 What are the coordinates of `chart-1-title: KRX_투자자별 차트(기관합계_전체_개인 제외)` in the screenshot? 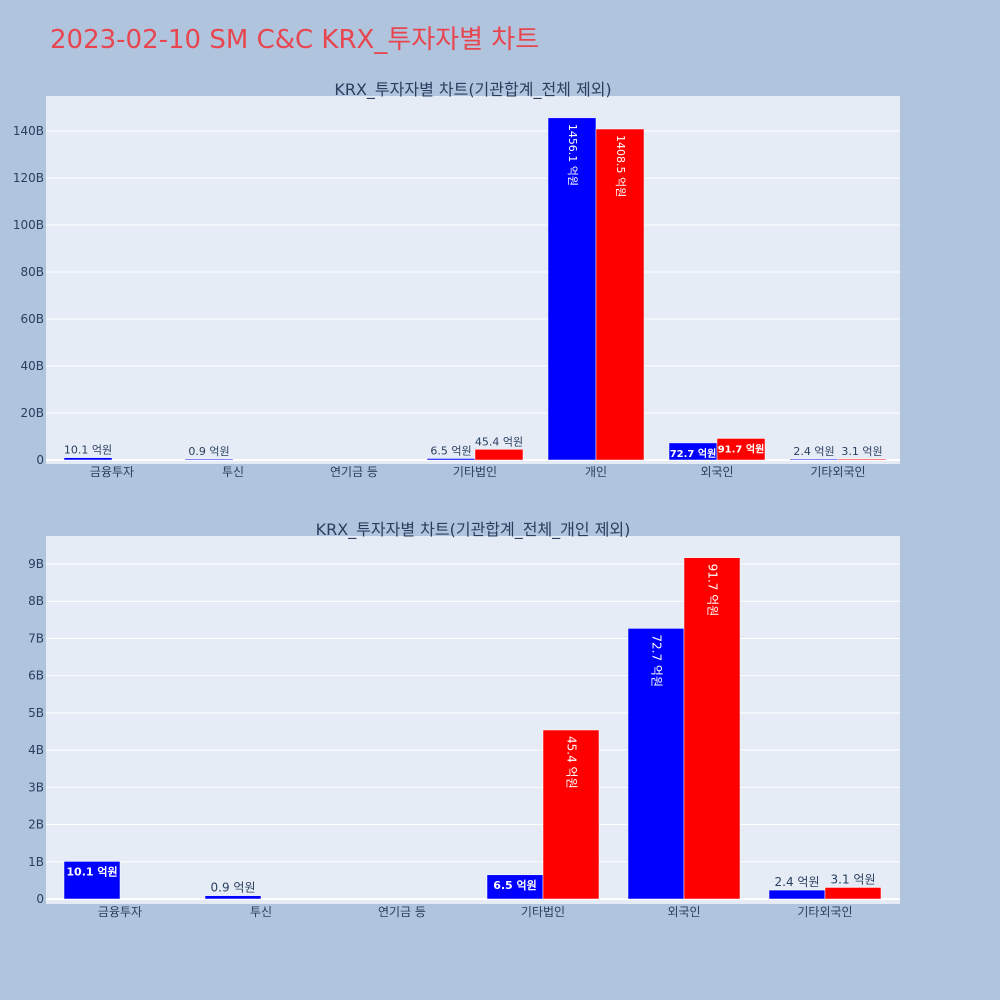 It's located at (473, 530).